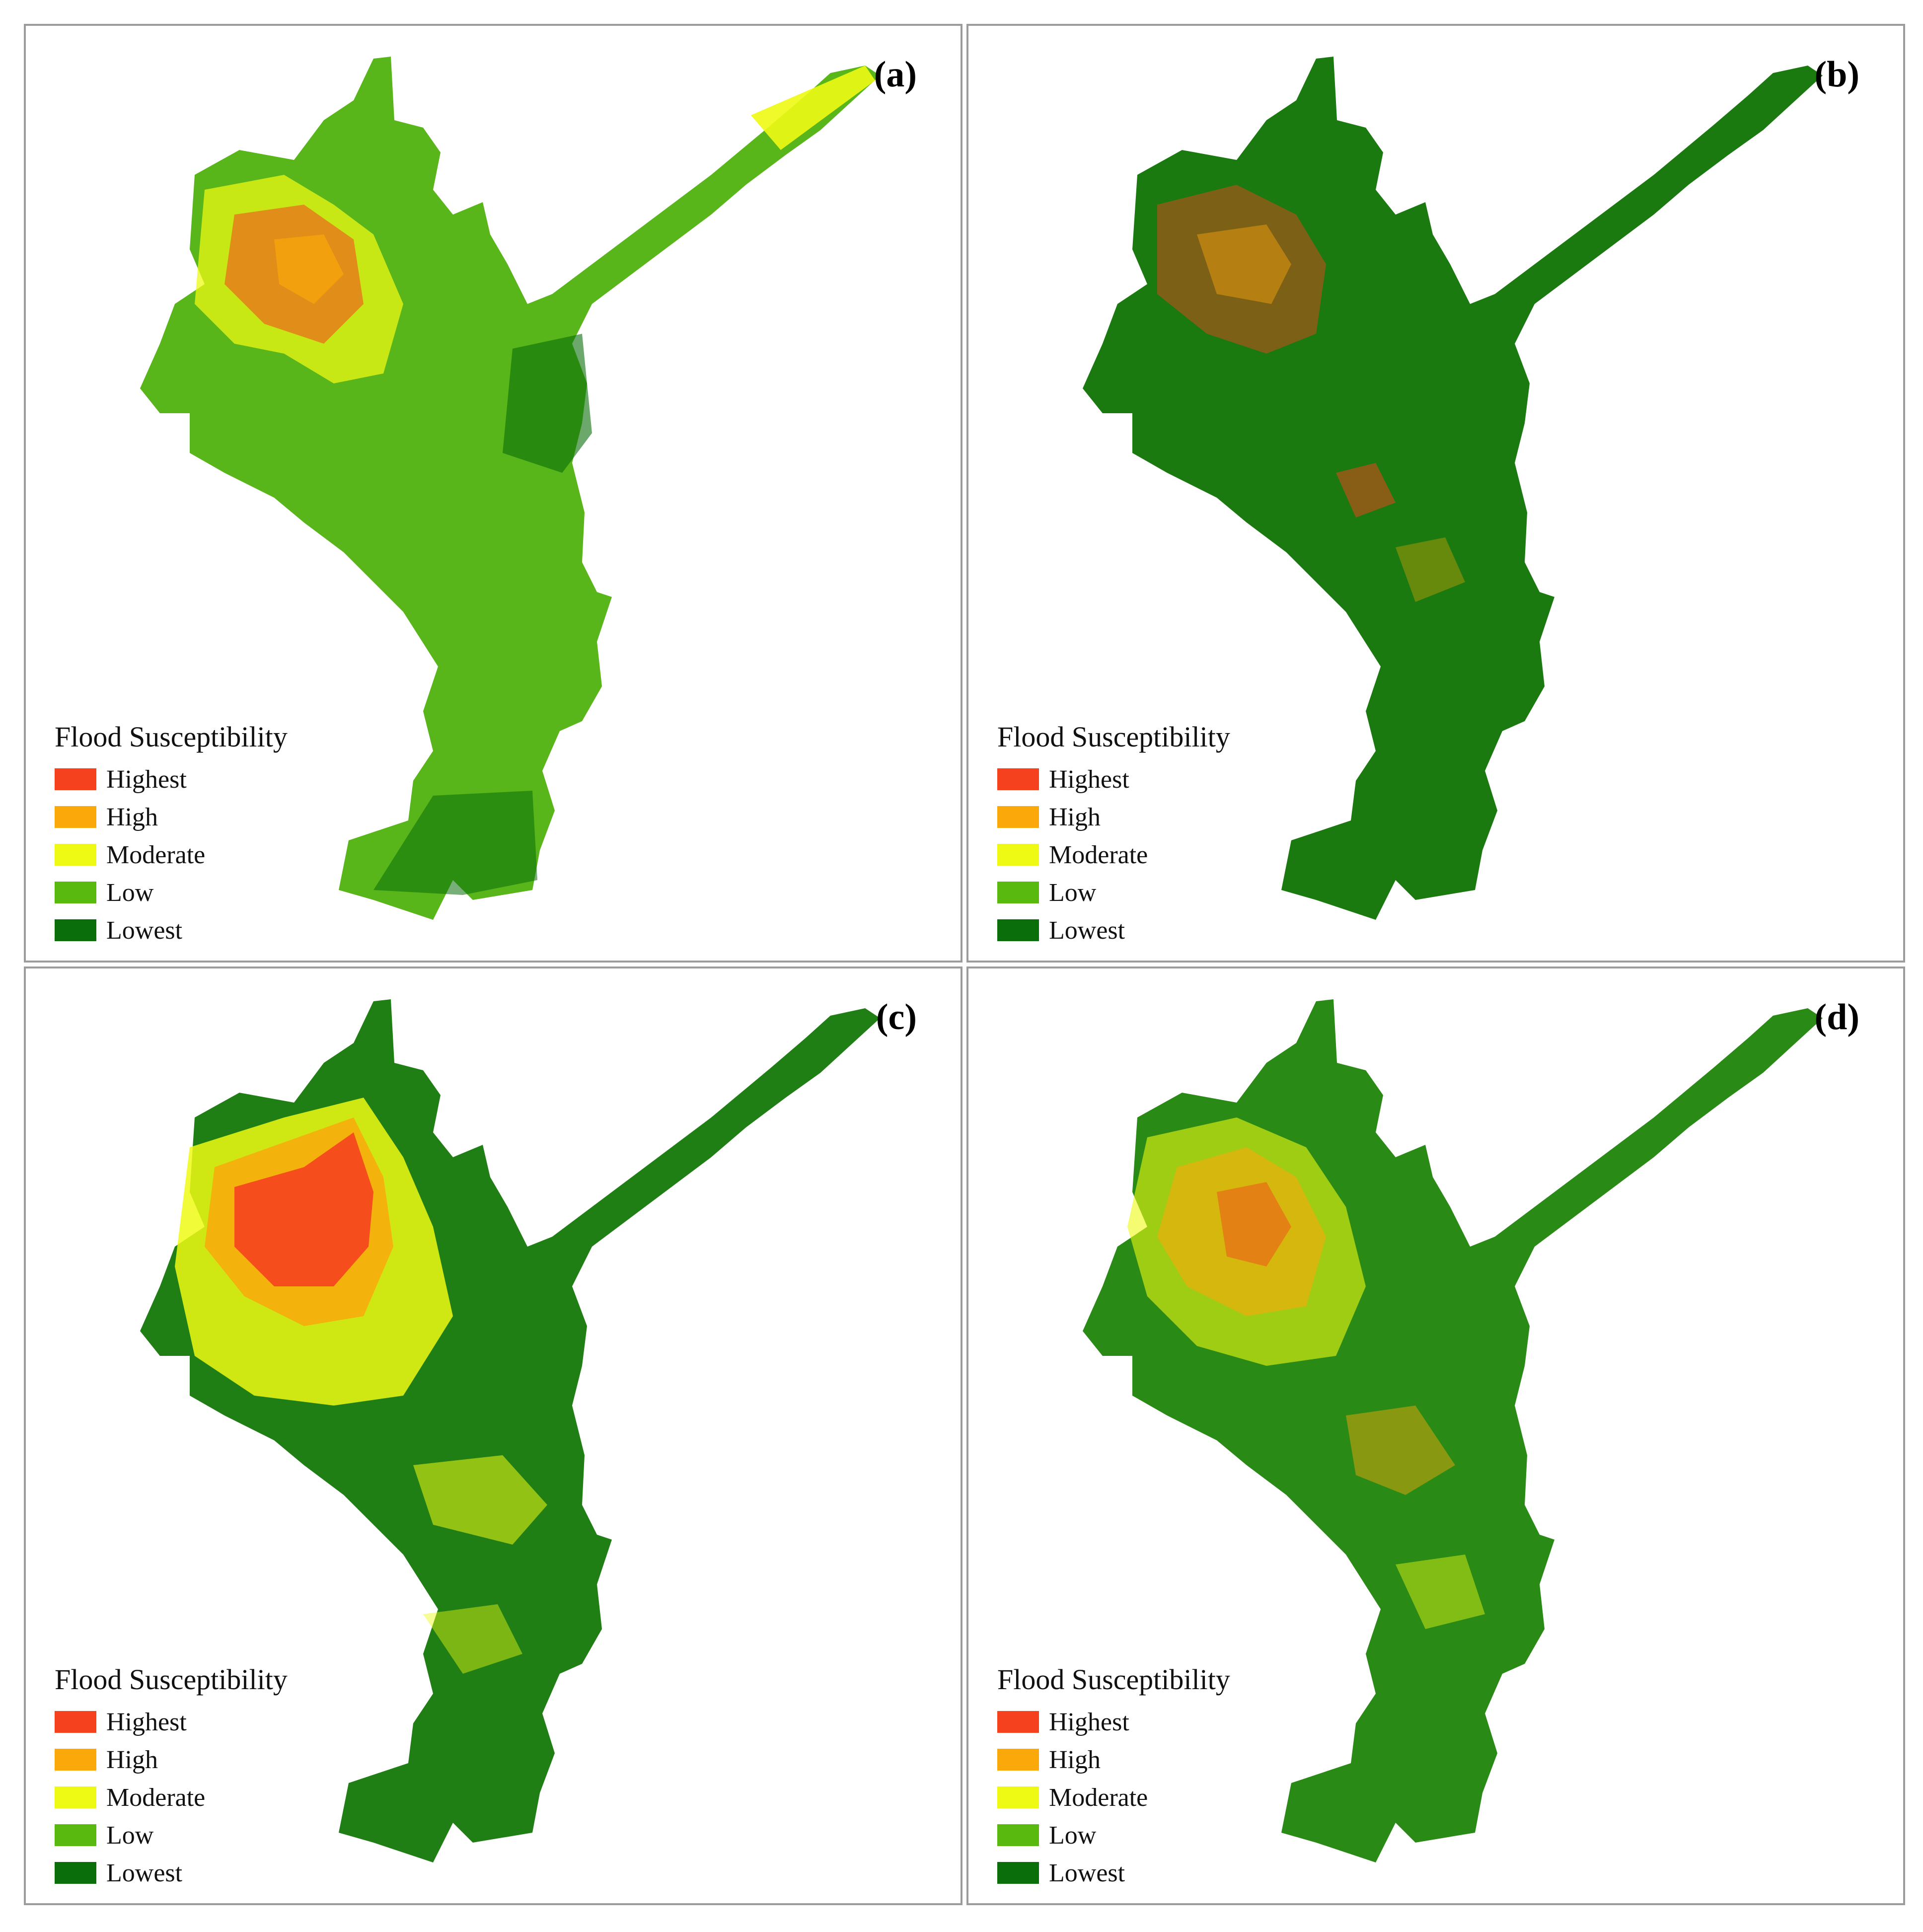  I want to click on panel-label: (a), so click(895, 74).